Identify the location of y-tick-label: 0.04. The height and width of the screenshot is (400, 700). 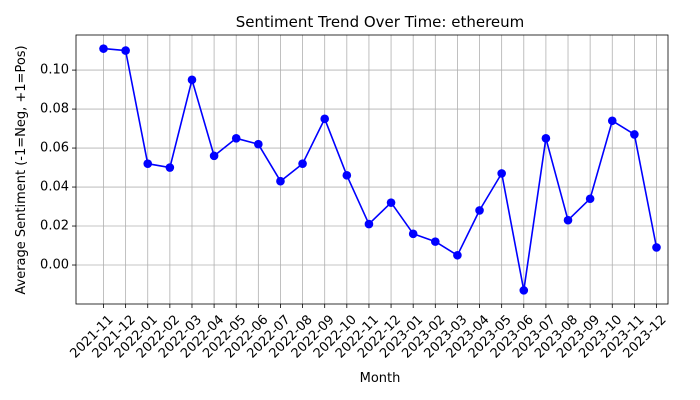
(54, 187).